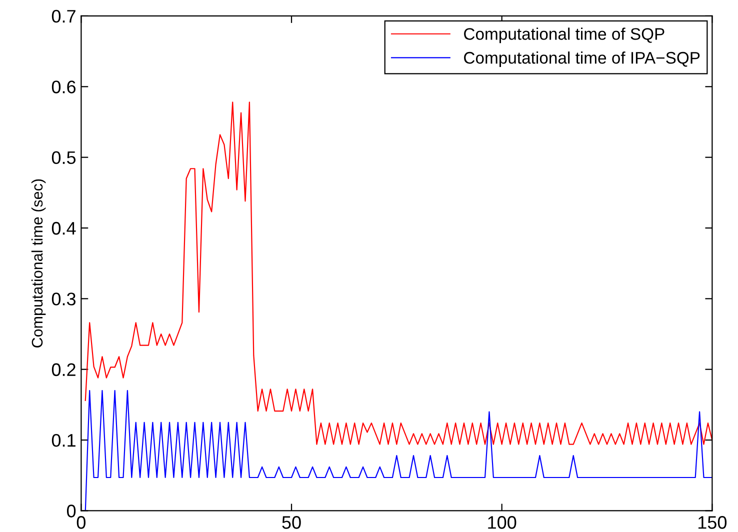 The width and height of the screenshot is (738, 532). Describe the element at coordinates (81, 522) in the screenshot. I see `x-tick-label: 0` at that location.